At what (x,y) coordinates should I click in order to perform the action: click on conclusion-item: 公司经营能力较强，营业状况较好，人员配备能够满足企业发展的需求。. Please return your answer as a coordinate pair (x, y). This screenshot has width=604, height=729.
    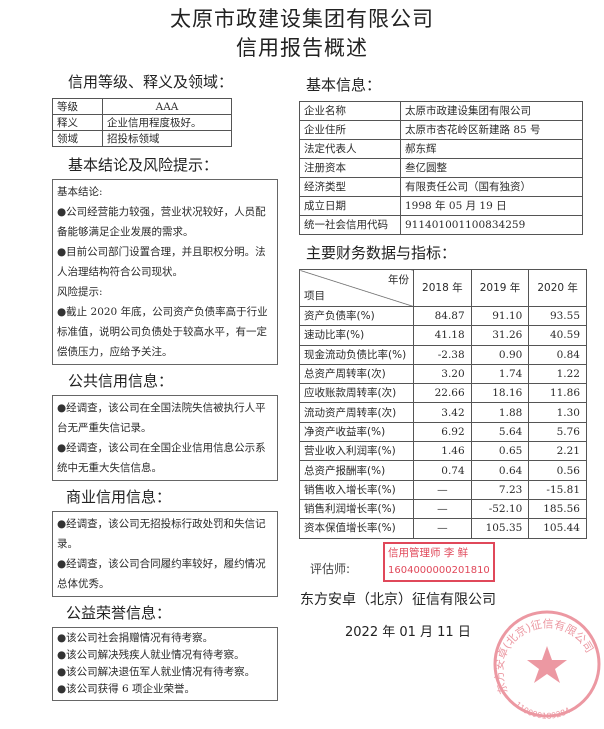
    Looking at the image, I should click on (165, 222).